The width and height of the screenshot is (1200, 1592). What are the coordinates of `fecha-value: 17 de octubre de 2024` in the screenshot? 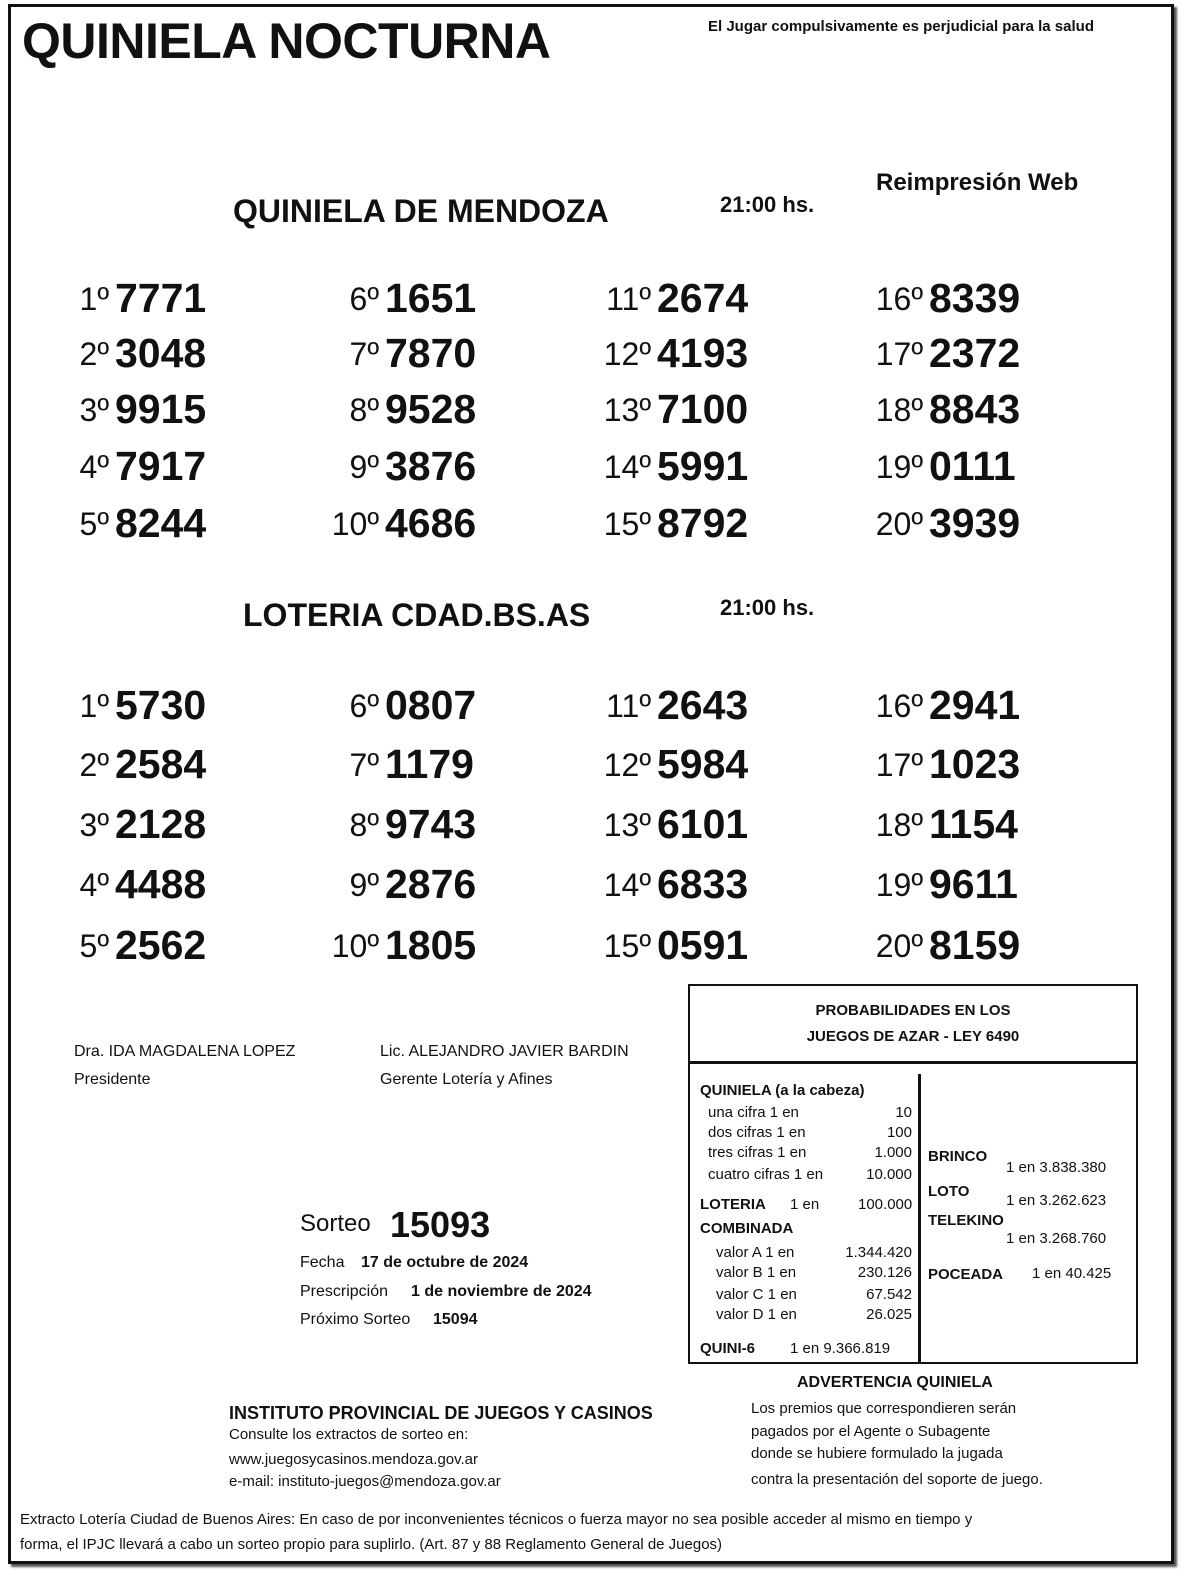 It's located at (445, 1262).